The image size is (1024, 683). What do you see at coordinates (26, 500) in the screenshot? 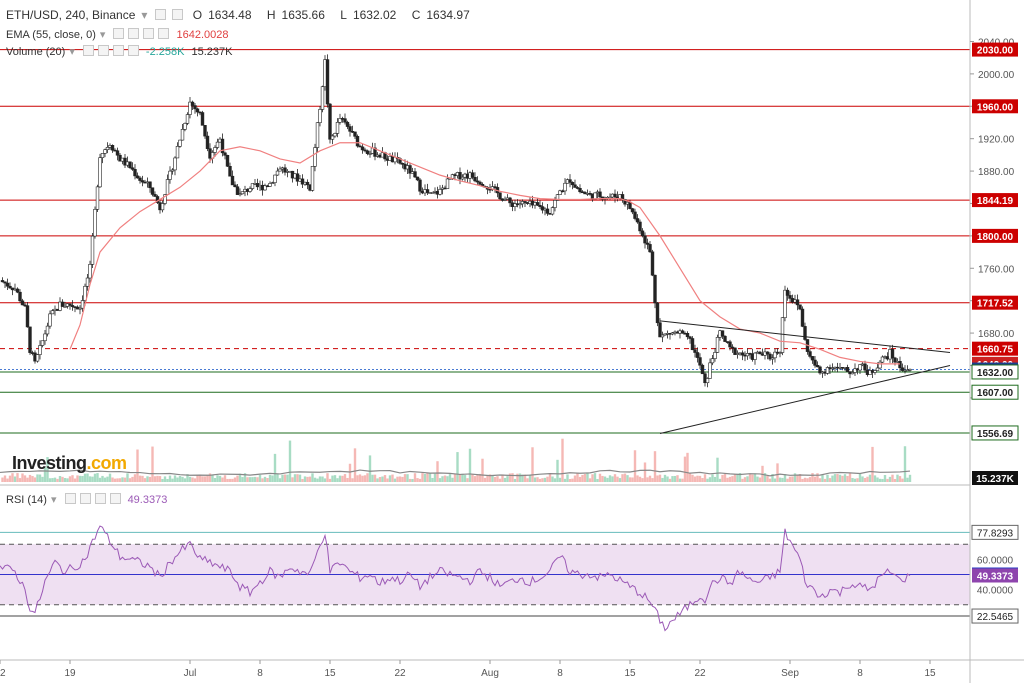
I see `rsi-label: RSI (14)` at bounding box center [26, 500].